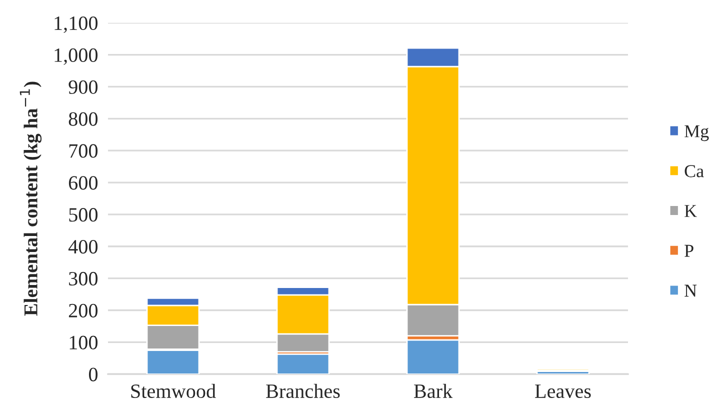 The width and height of the screenshot is (713, 408). I want to click on legend-label: N, so click(690, 290).